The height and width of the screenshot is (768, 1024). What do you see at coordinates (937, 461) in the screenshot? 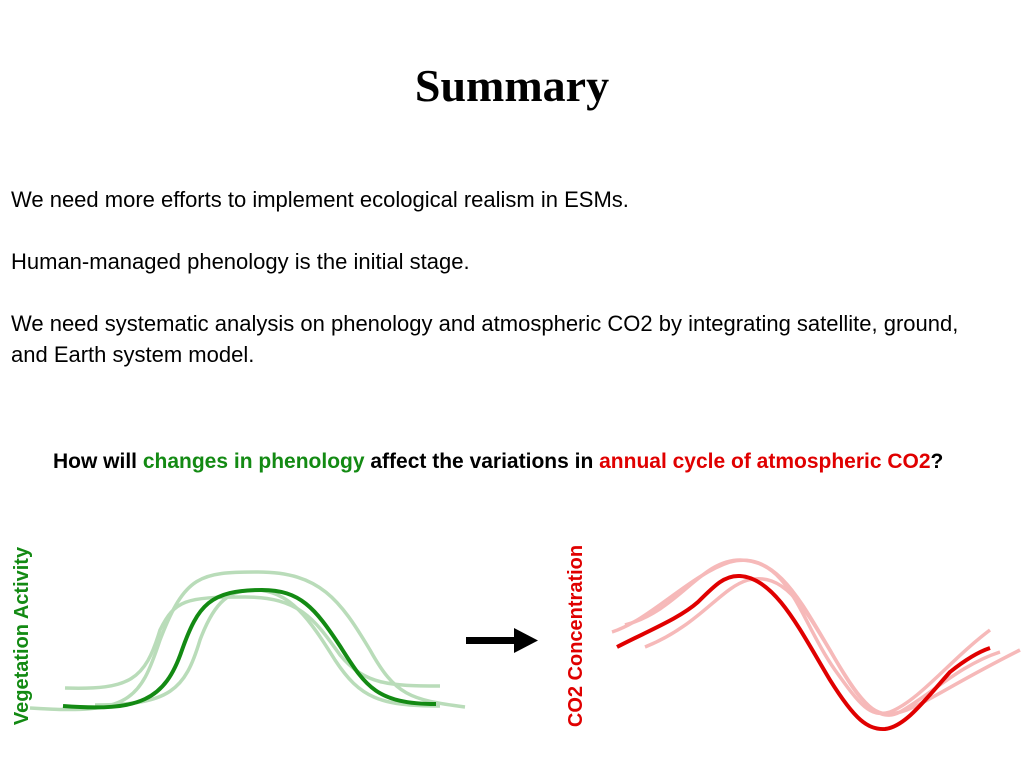
I see `question-text-3: ?` at bounding box center [937, 461].